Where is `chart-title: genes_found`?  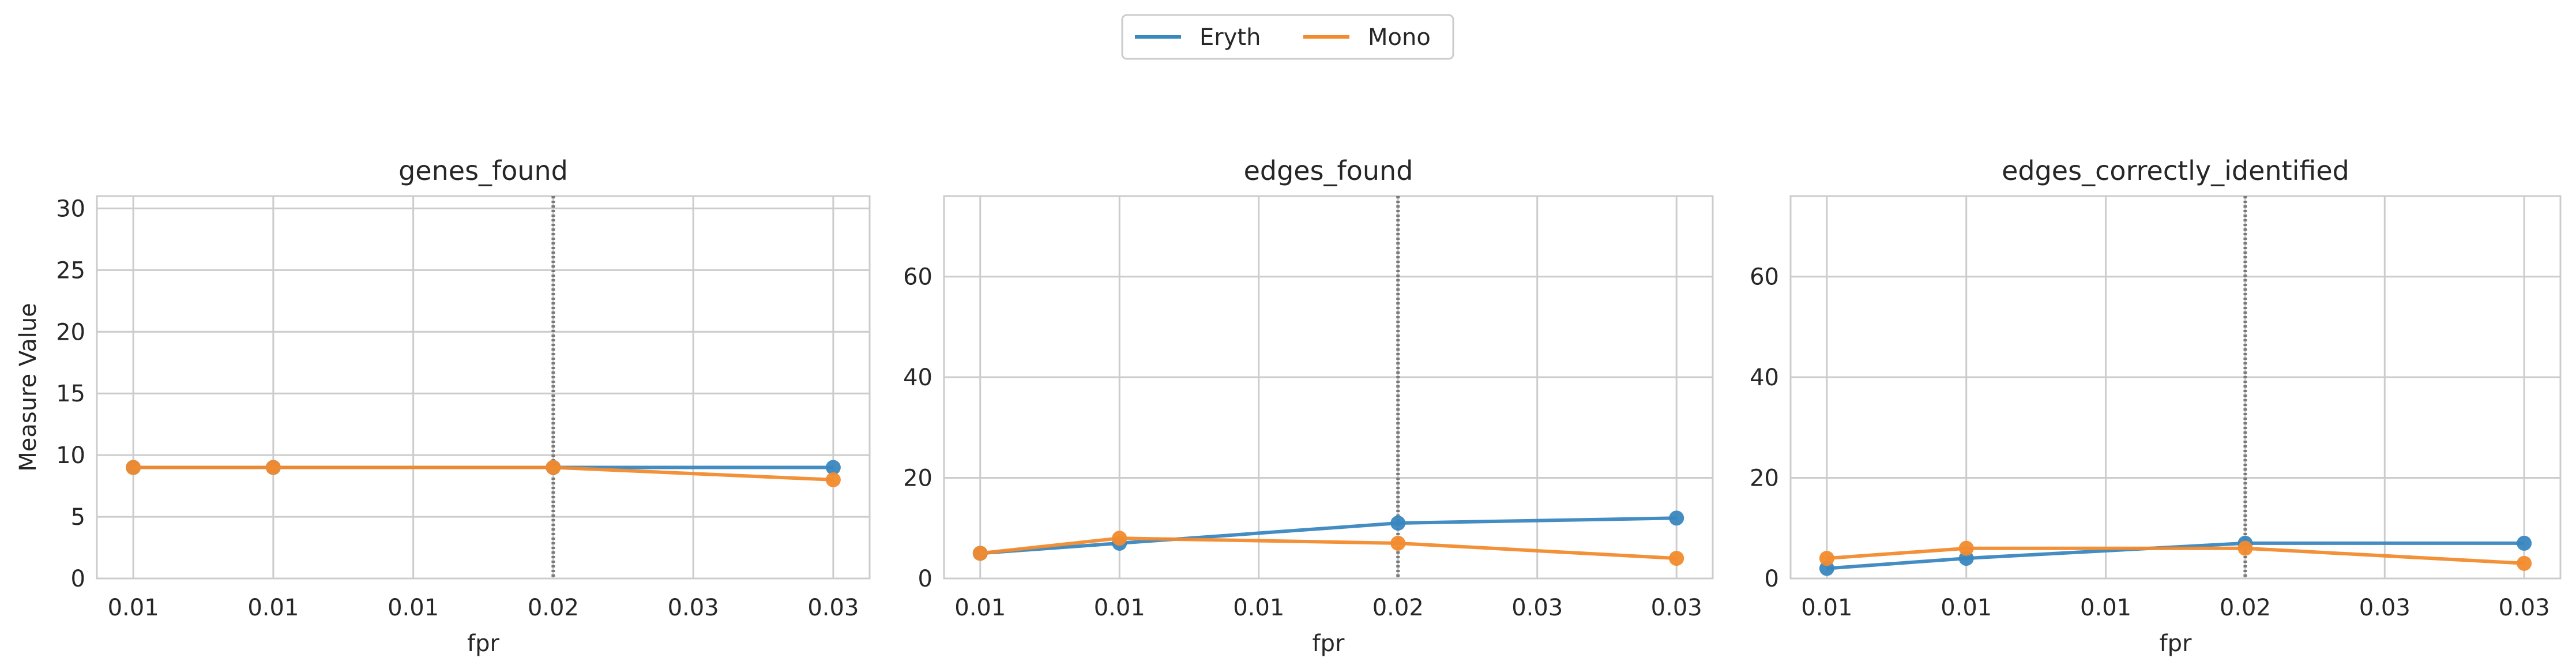 chart-title: genes_found is located at coordinates (483, 171).